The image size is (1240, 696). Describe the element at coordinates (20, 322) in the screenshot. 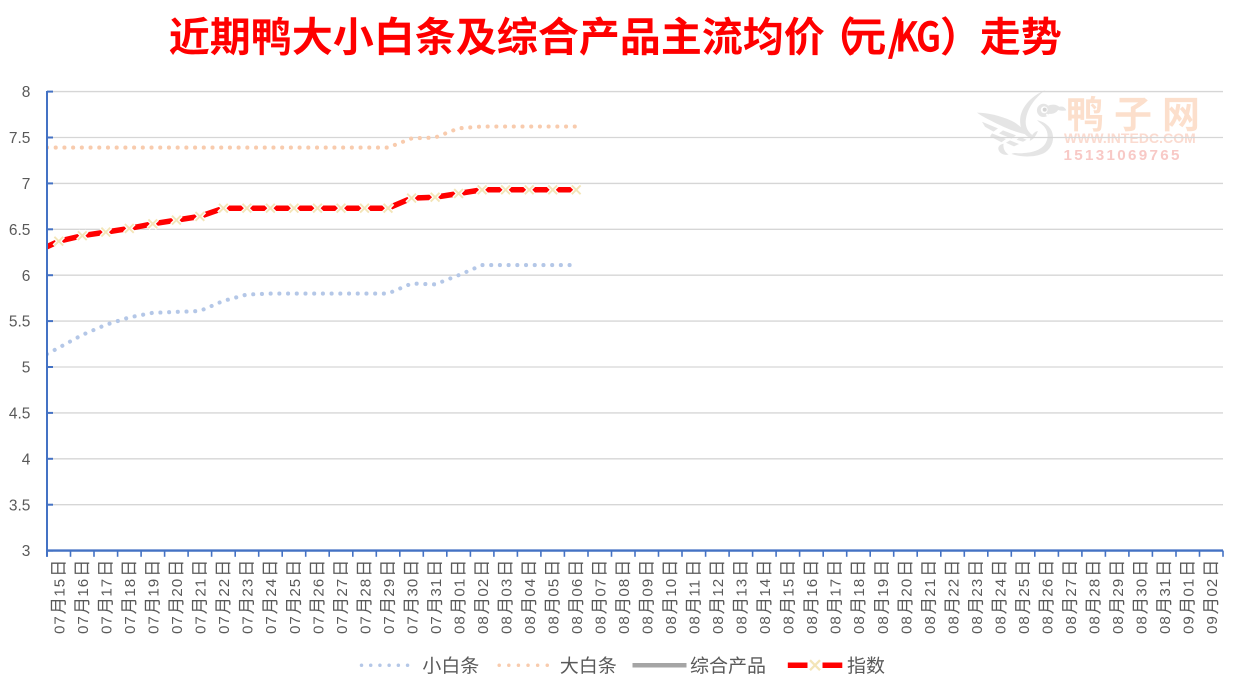

I see `svg-text: 5.5` at that location.